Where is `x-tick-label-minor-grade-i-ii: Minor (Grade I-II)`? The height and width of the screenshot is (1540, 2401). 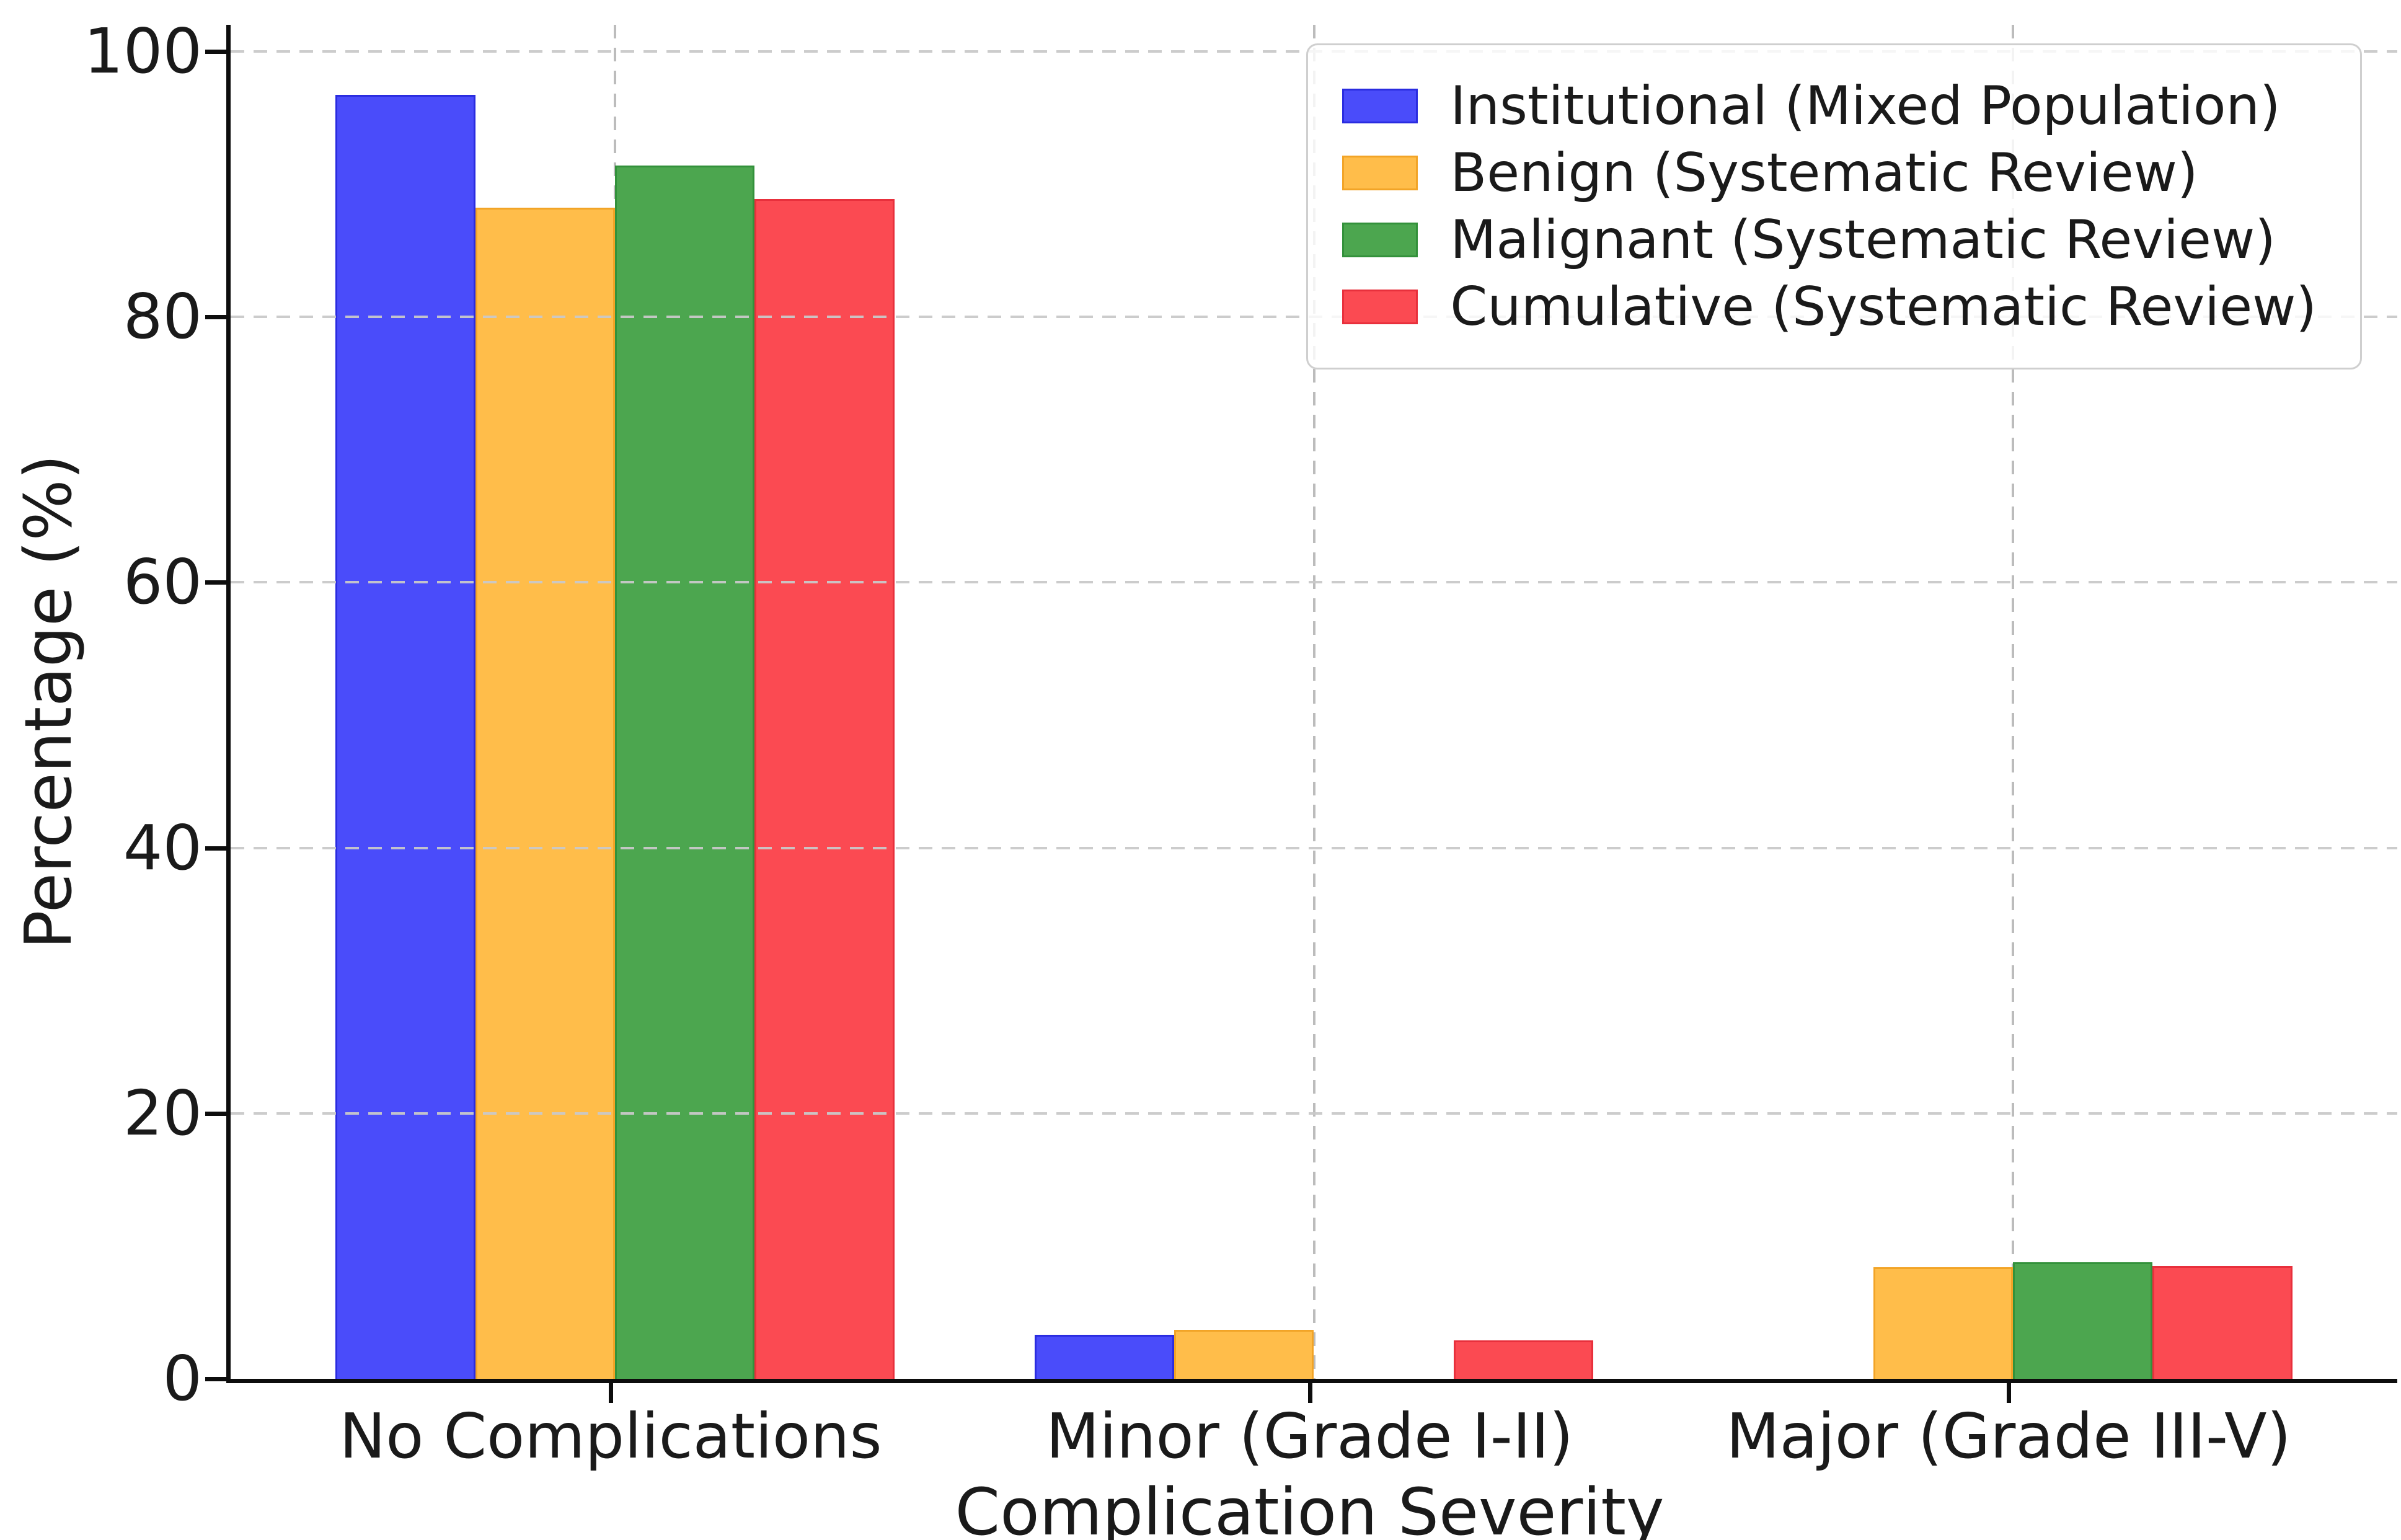 x-tick-label-minor-grade-i-ii: Minor (Grade I-II) is located at coordinates (1309, 1436).